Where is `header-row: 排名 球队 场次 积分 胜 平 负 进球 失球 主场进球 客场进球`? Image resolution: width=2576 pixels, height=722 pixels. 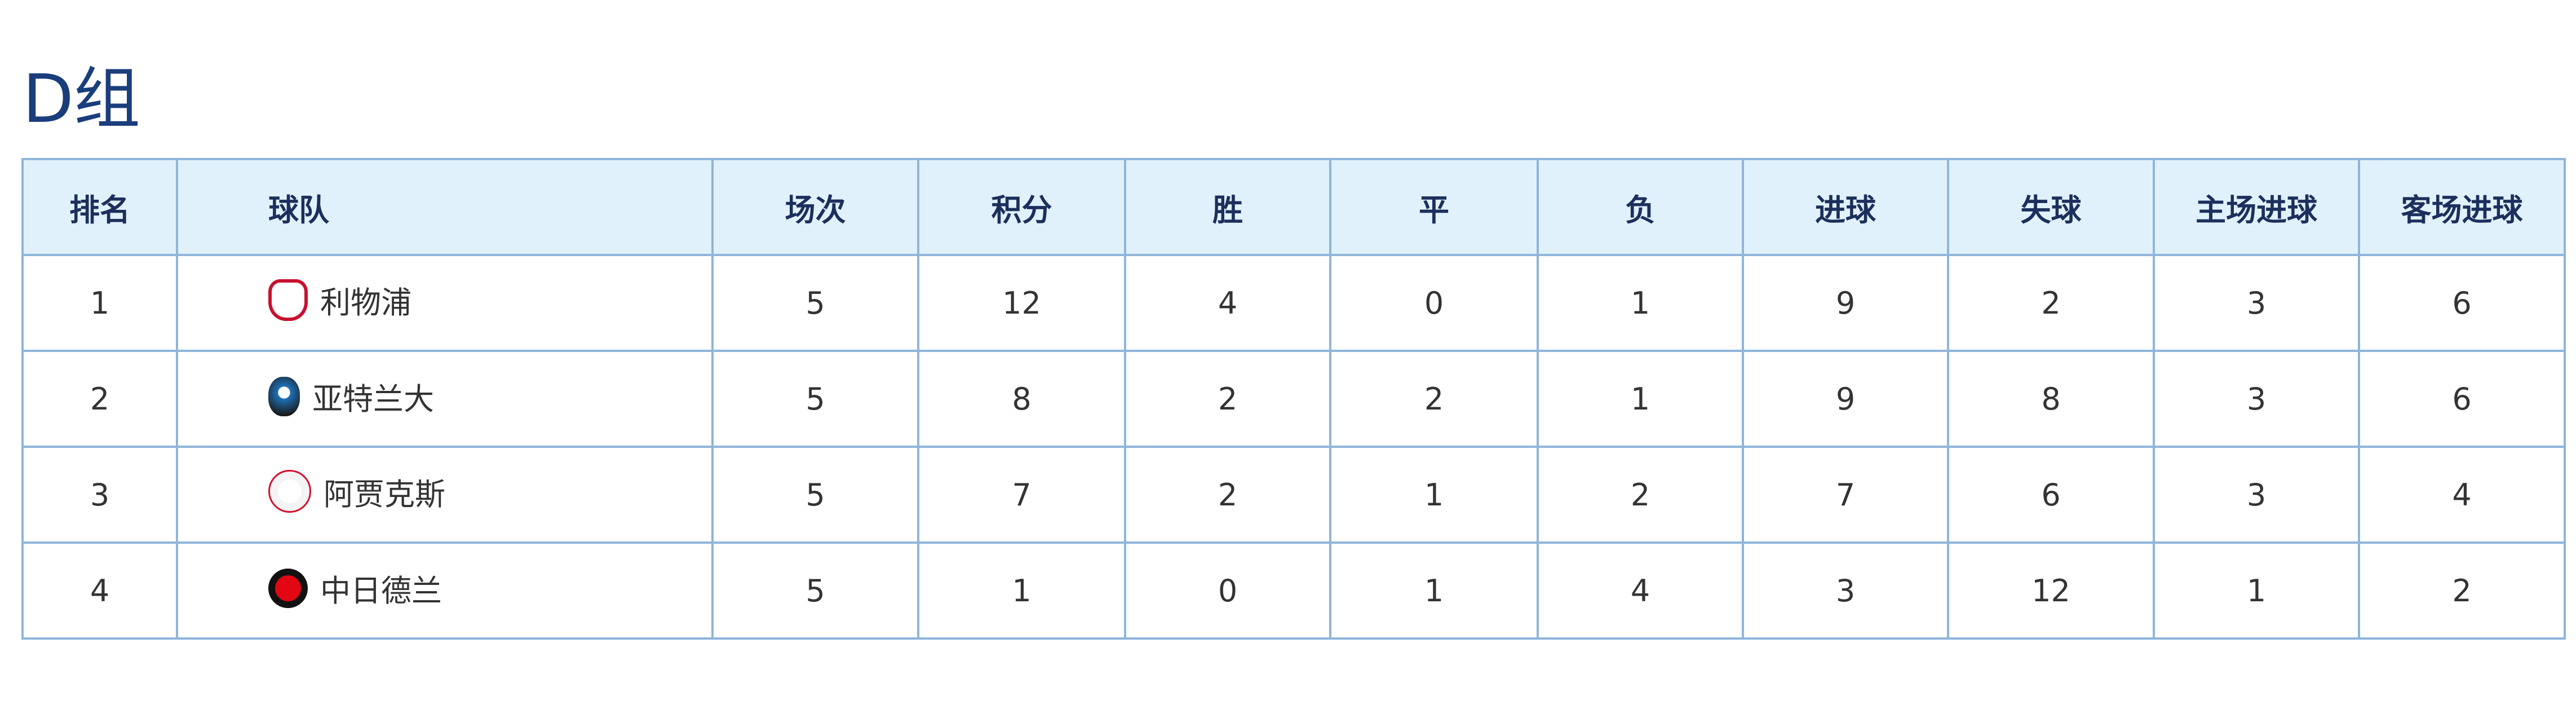
header-row: 排名 球队 场次 积分 胜 平 负 进球 失球 主场进球 客场进球 is located at coordinates (1293, 207).